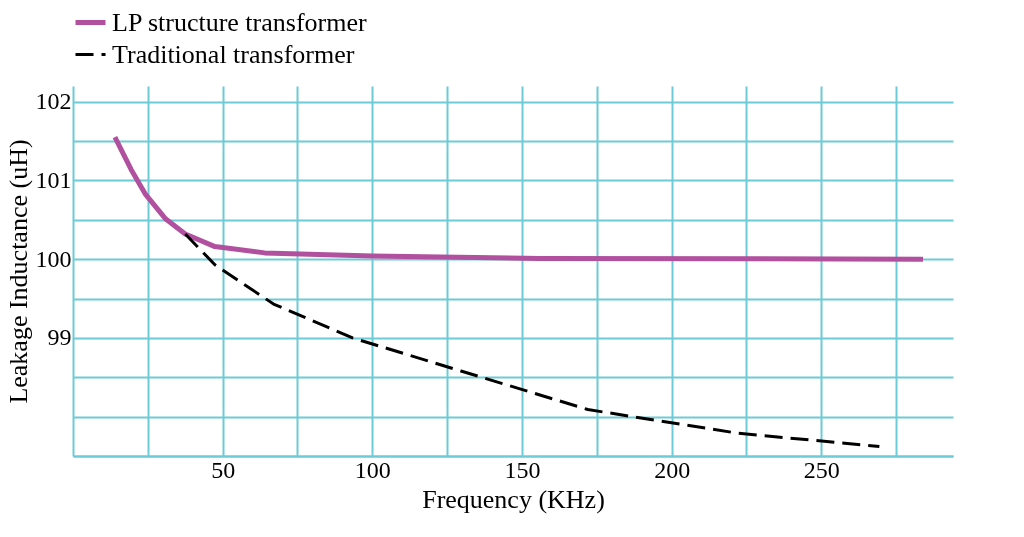 This screenshot has height=537, width=1024. Describe the element at coordinates (59, 337) in the screenshot. I see `y-tick-label: 99` at that location.